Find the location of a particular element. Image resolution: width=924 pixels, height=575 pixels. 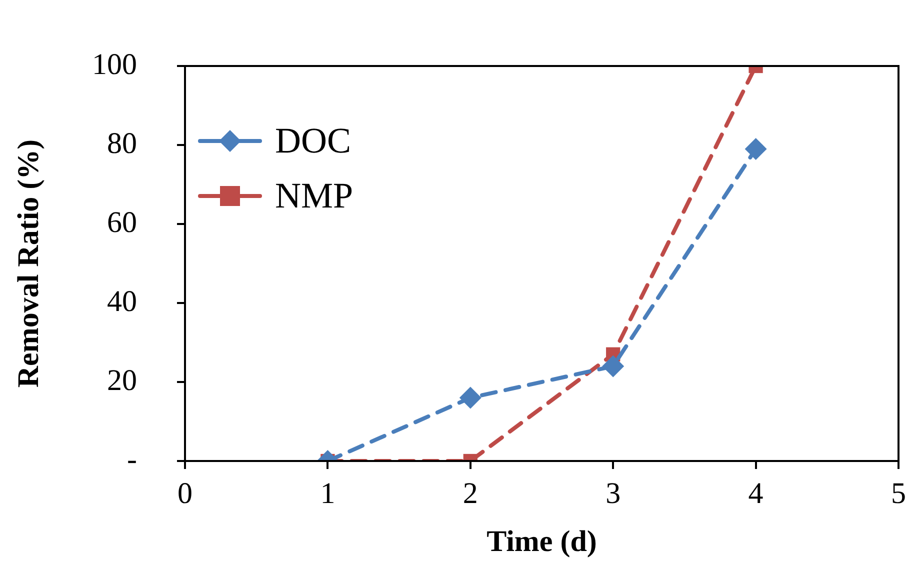

x-tick-label: 0 is located at coordinates (185, 493).